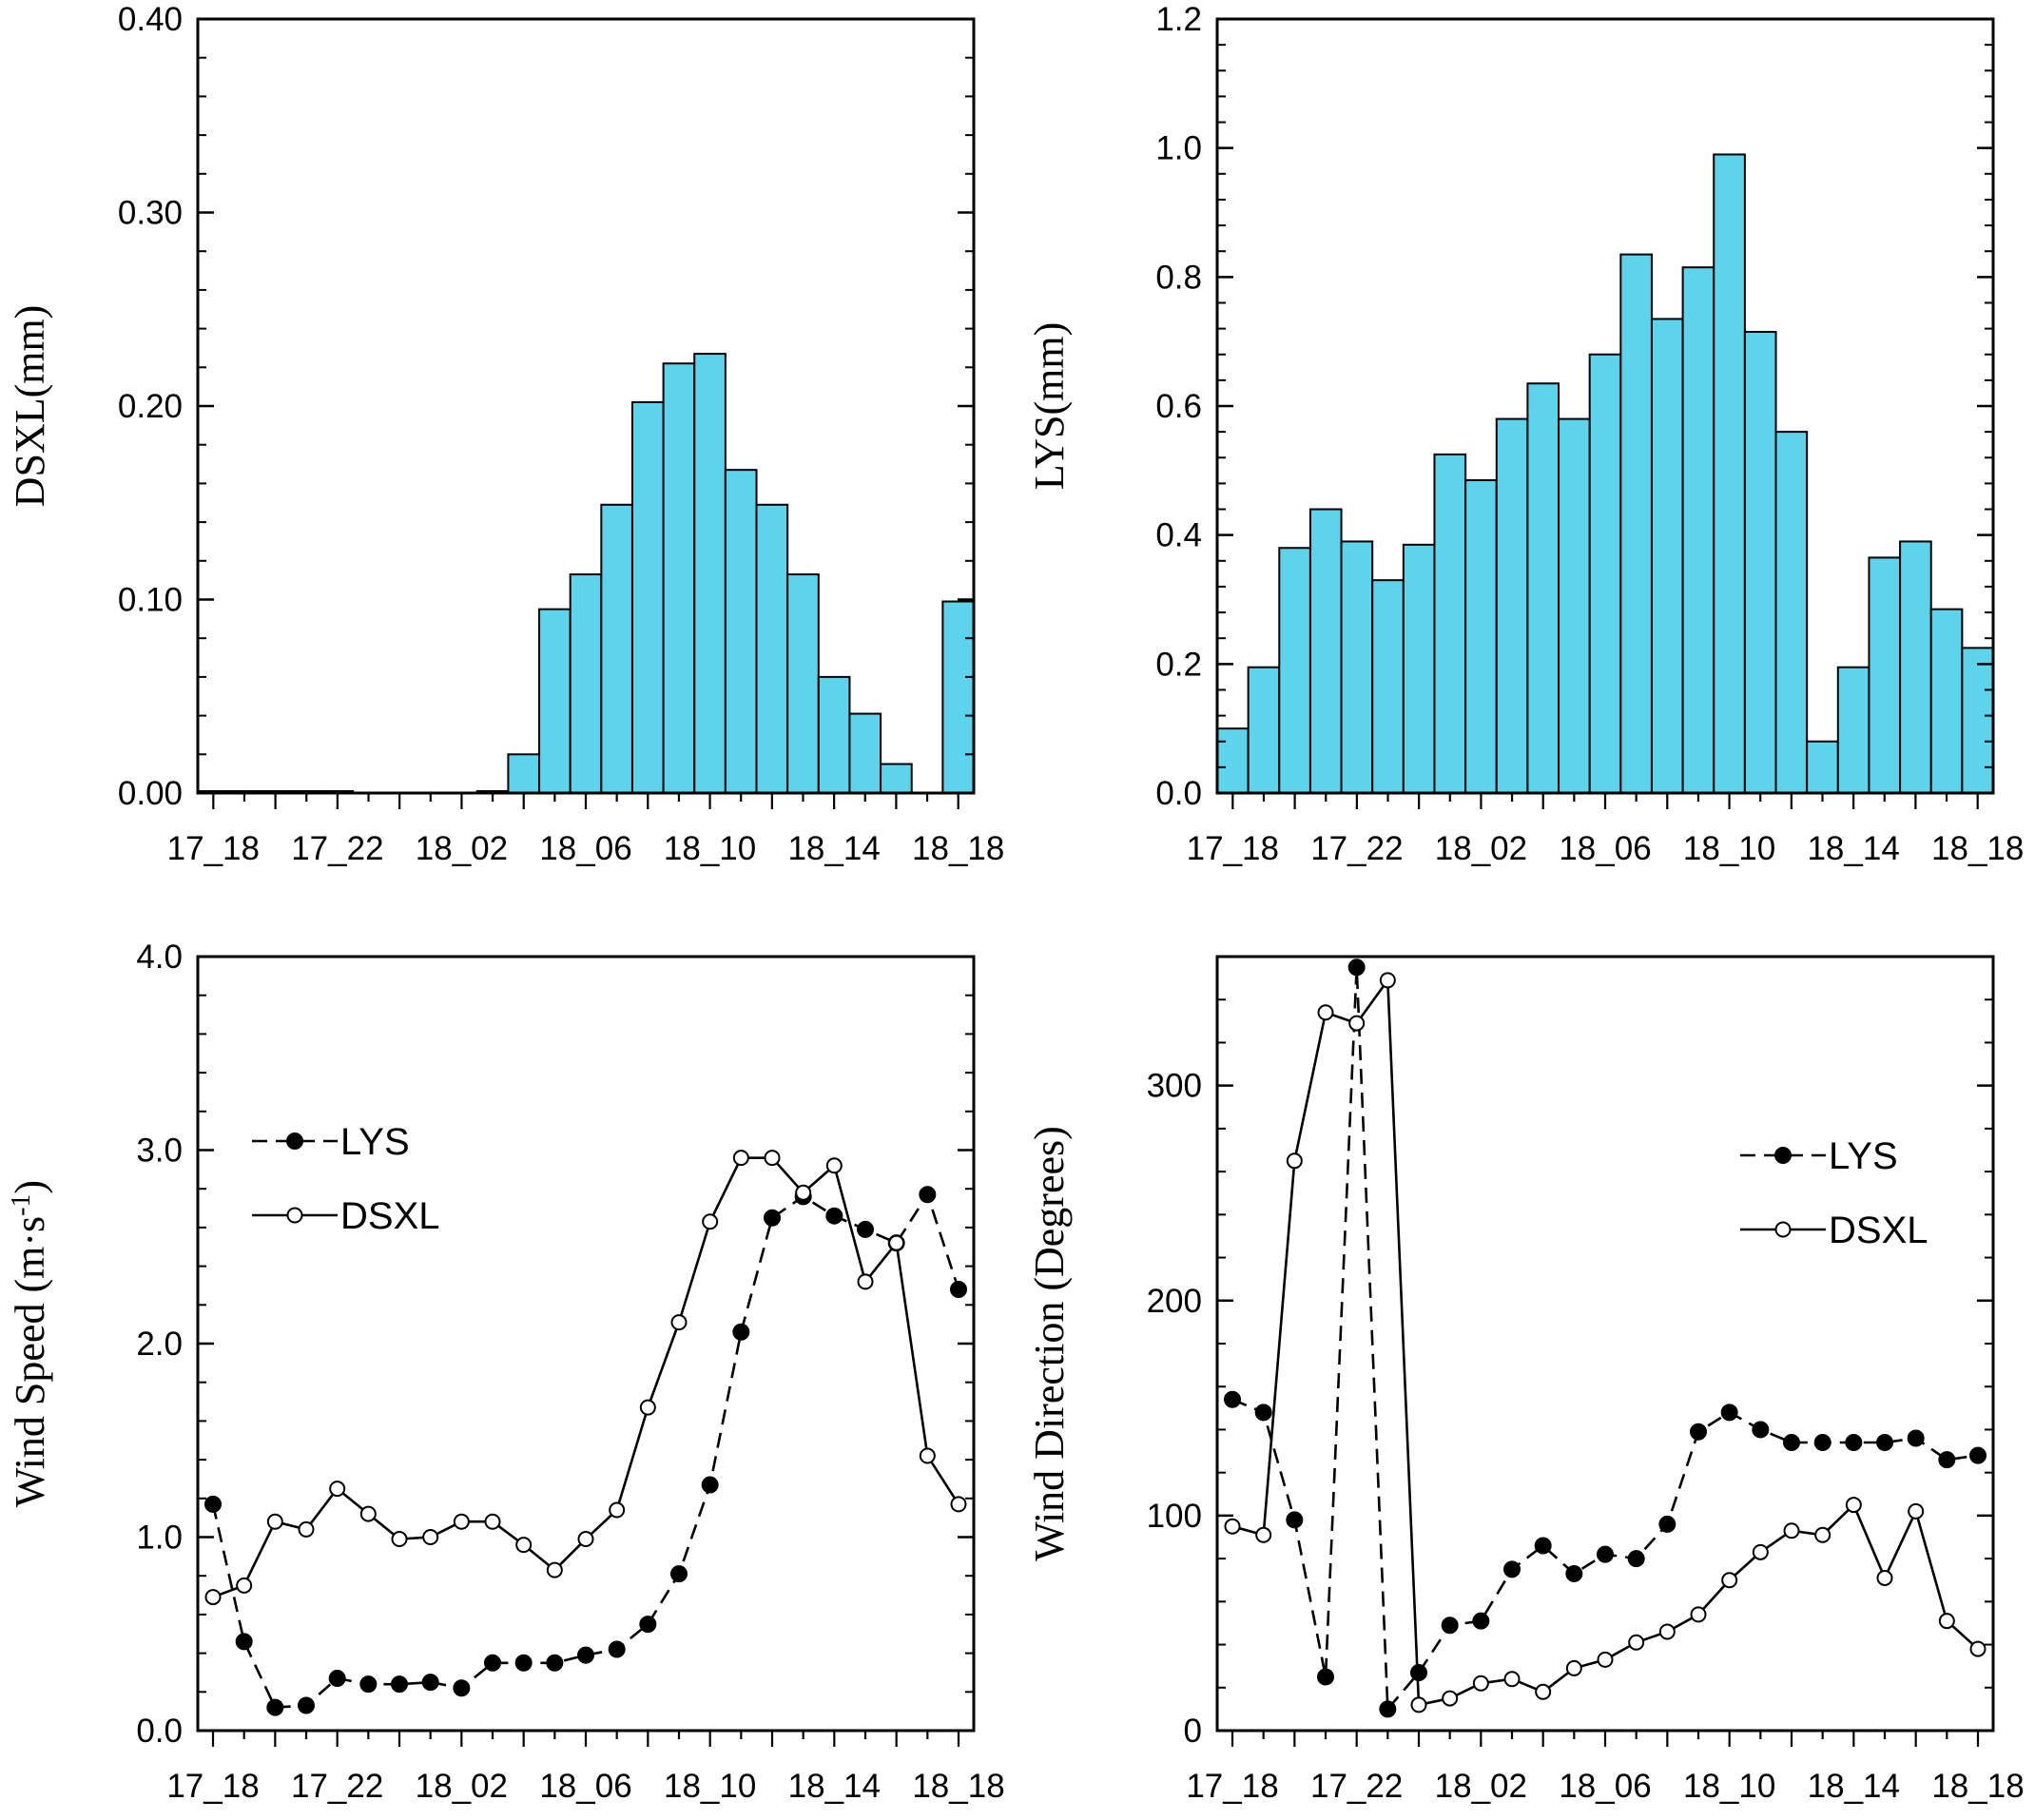  I want to click on x-tick-label: 18_18, so click(958, 1787).